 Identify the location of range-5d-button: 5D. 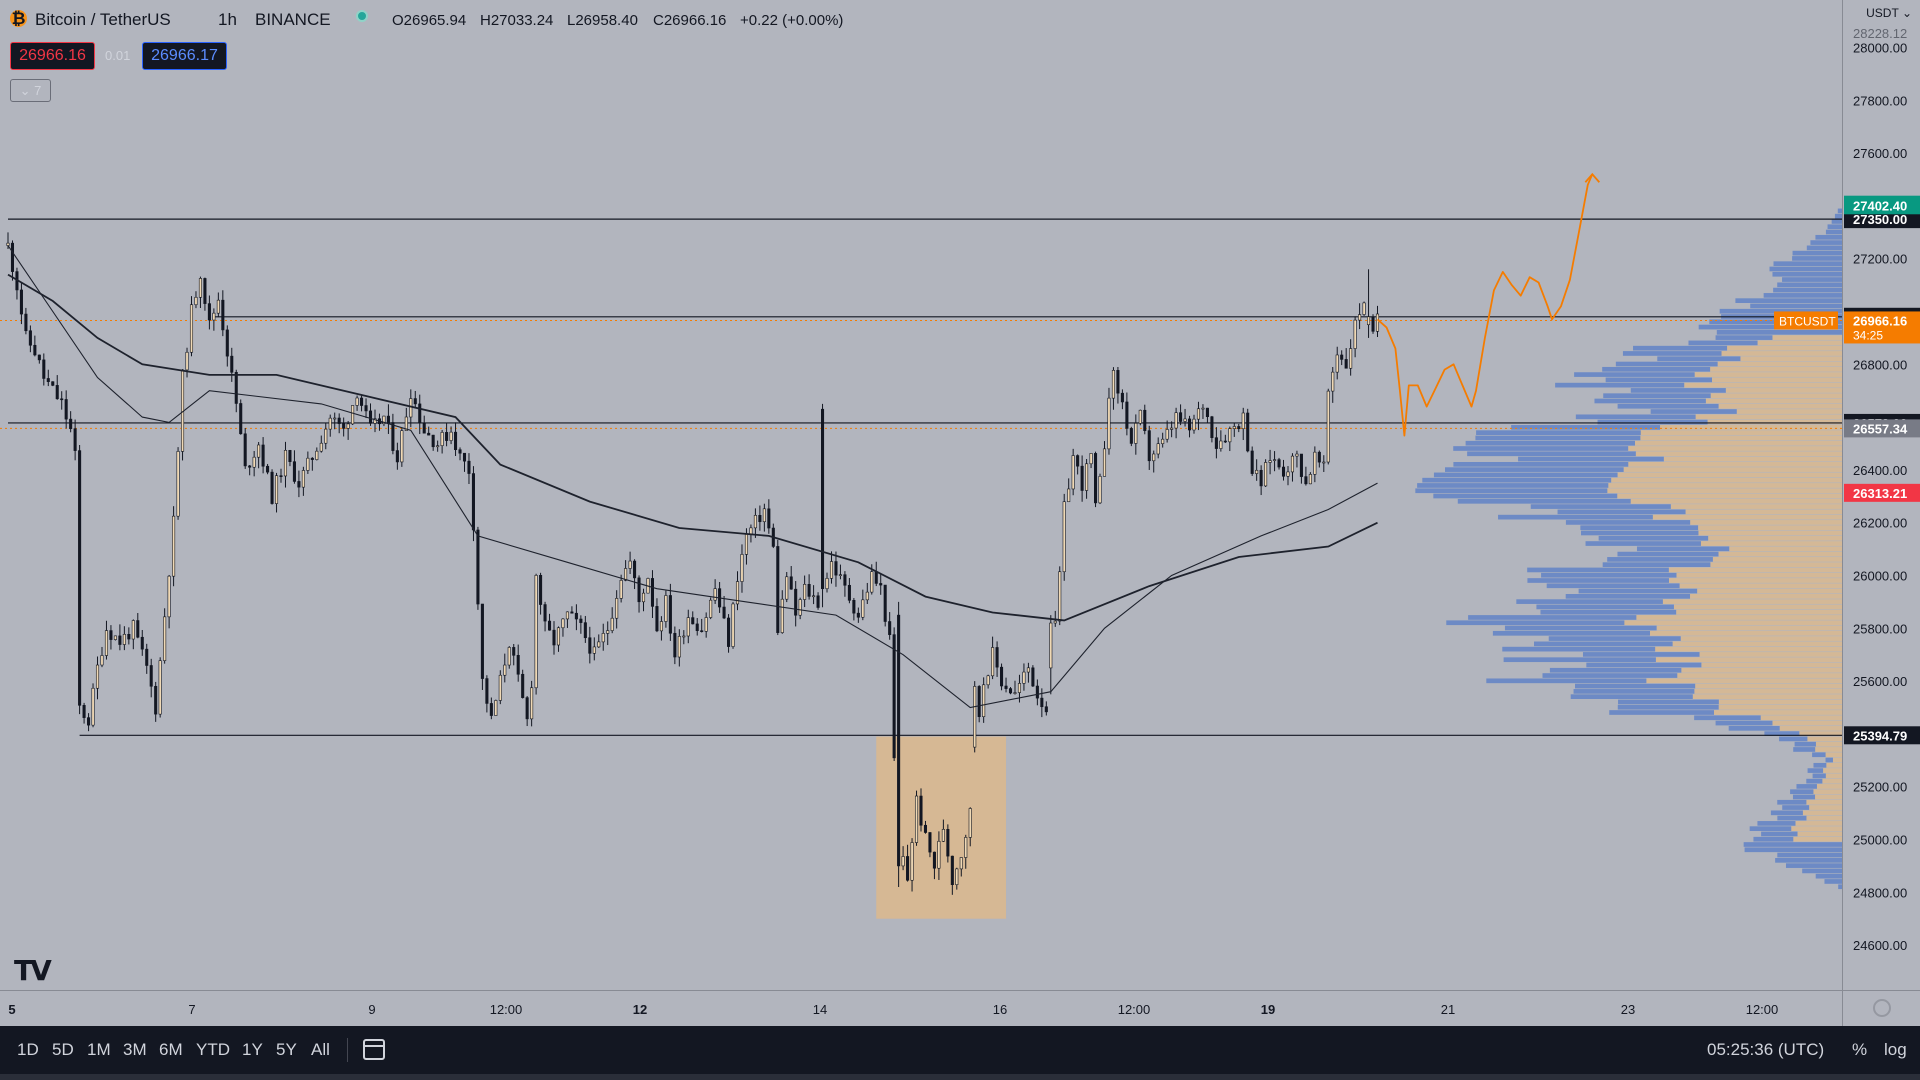
(63, 1049).